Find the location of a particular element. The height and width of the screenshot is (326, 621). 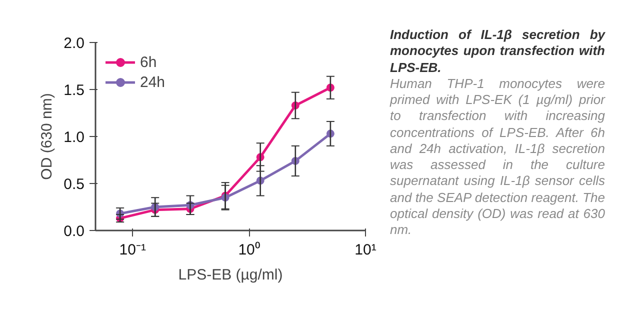

x-tick-label: 10⁰ is located at coordinates (249, 250).